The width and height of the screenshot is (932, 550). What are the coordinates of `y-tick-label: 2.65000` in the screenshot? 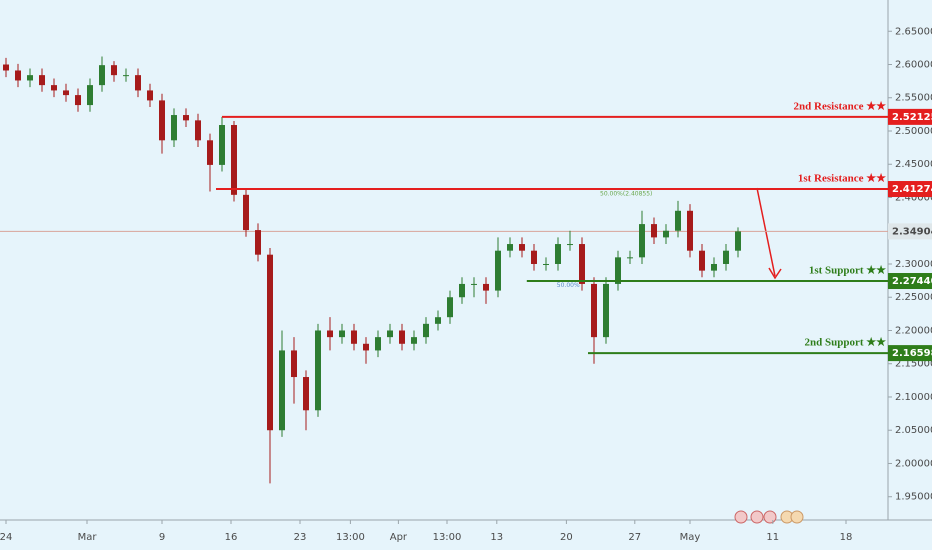 It's located at (913, 31).